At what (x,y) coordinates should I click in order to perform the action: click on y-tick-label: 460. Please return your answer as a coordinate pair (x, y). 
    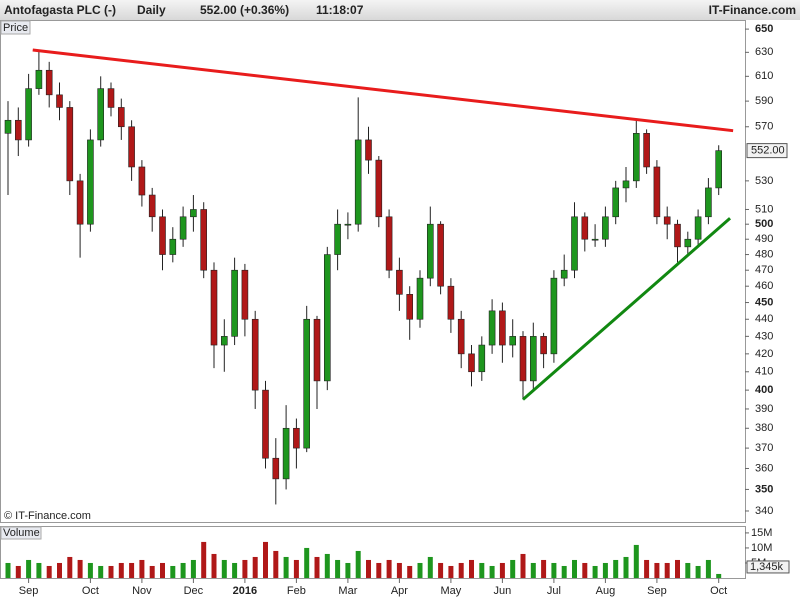
    Looking at the image, I should click on (764, 286).